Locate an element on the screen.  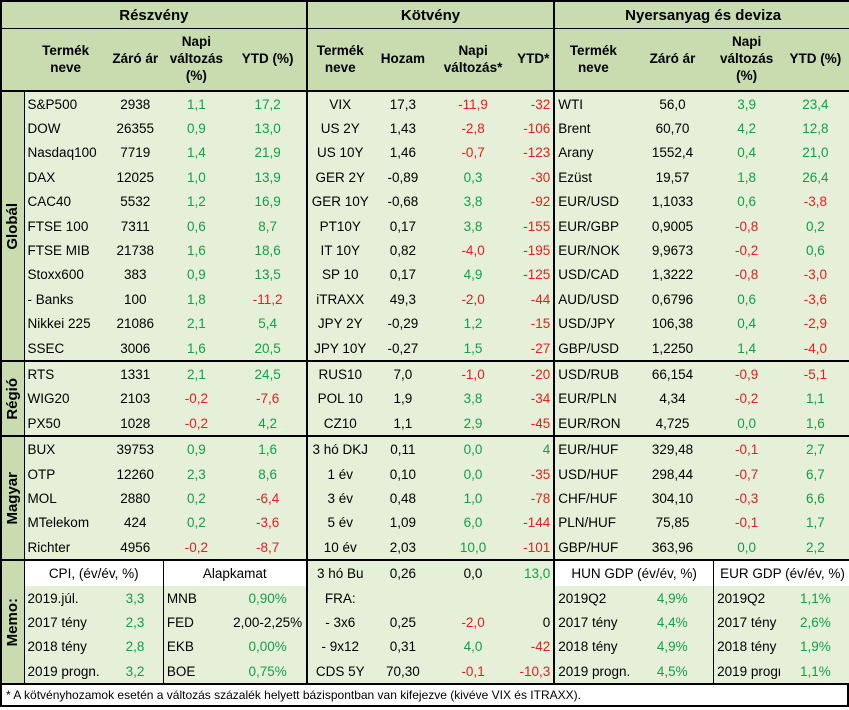
commodity-ytd: -2,9 is located at coordinates (814, 323).